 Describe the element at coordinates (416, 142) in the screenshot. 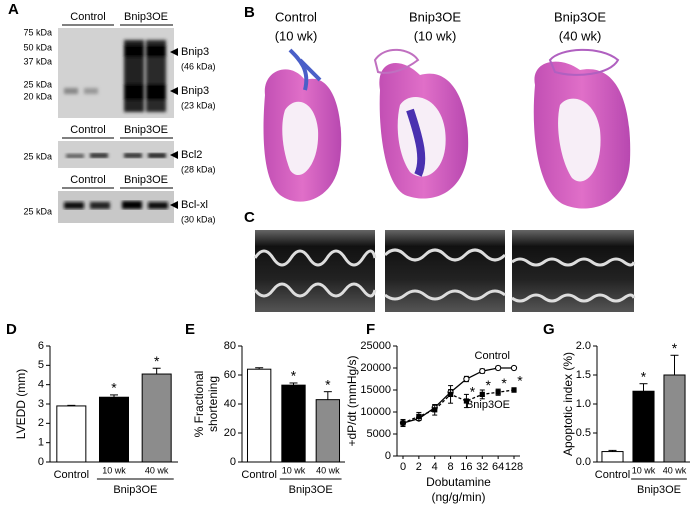

I see `septum` at that location.